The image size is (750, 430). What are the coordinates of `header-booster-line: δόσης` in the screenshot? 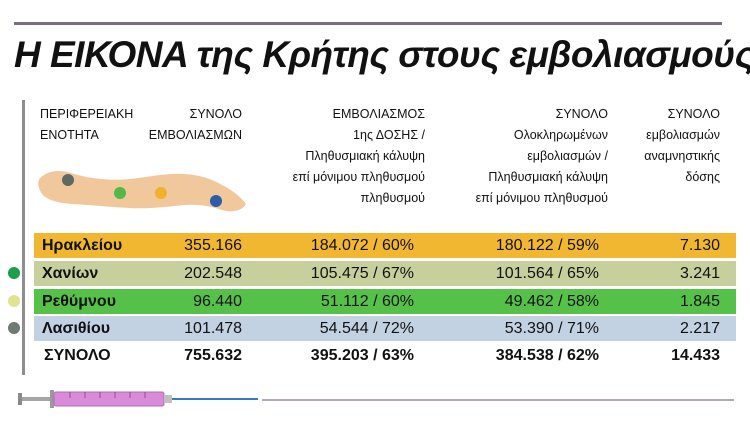 It's located at (702, 177).